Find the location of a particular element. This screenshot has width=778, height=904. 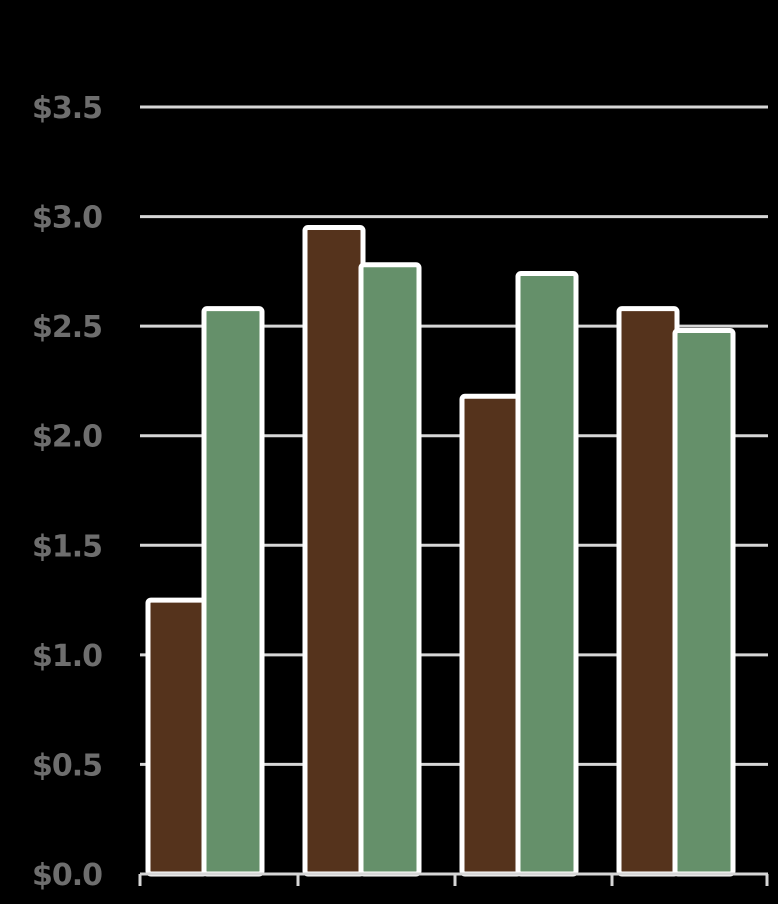

y-tick-label: $1.5 is located at coordinates (67, 546).